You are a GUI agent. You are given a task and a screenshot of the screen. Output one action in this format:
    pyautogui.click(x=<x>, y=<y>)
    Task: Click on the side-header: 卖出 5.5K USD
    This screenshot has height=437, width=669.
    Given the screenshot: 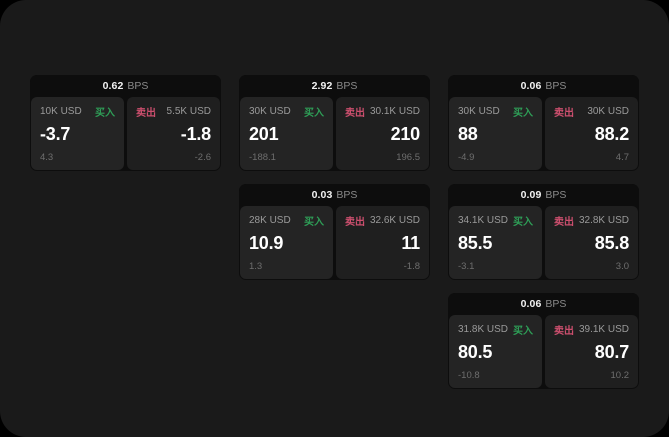 What is the action you would take?
    pyautogui.click(x=173, y=111)
    